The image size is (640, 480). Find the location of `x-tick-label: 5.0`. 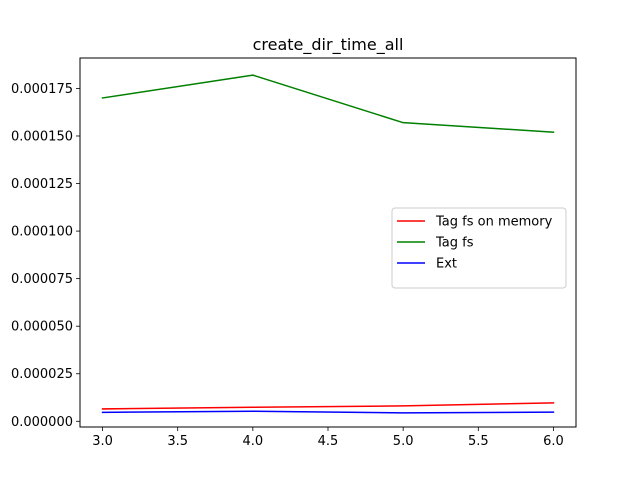

x-tick-label: 5.0 is located at coordinates (403, 441).